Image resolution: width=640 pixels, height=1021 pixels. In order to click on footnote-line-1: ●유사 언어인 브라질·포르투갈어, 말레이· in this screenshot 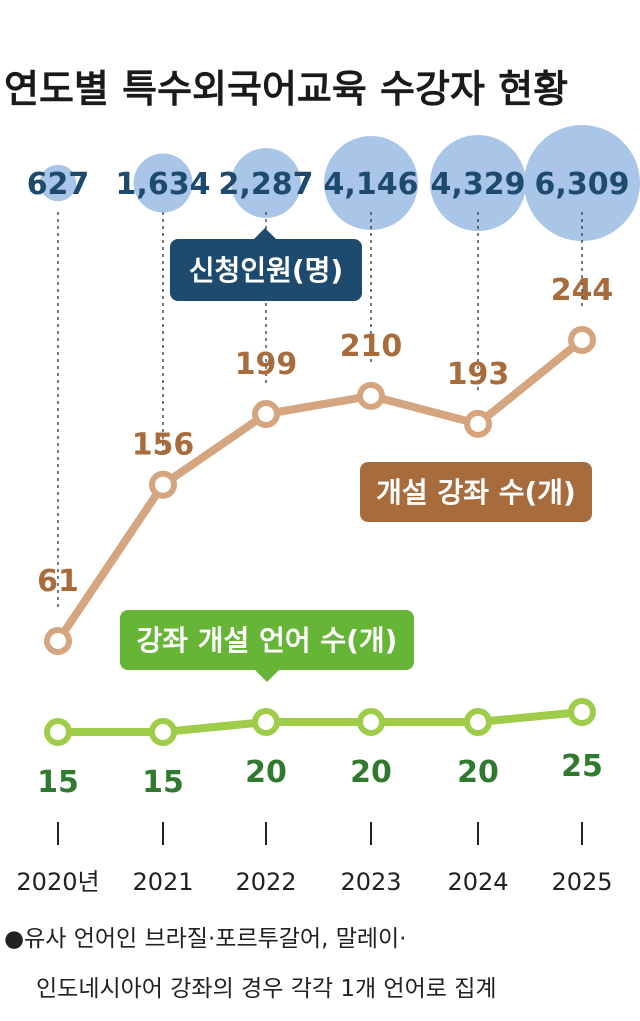, I will do `click(205, 939)`.